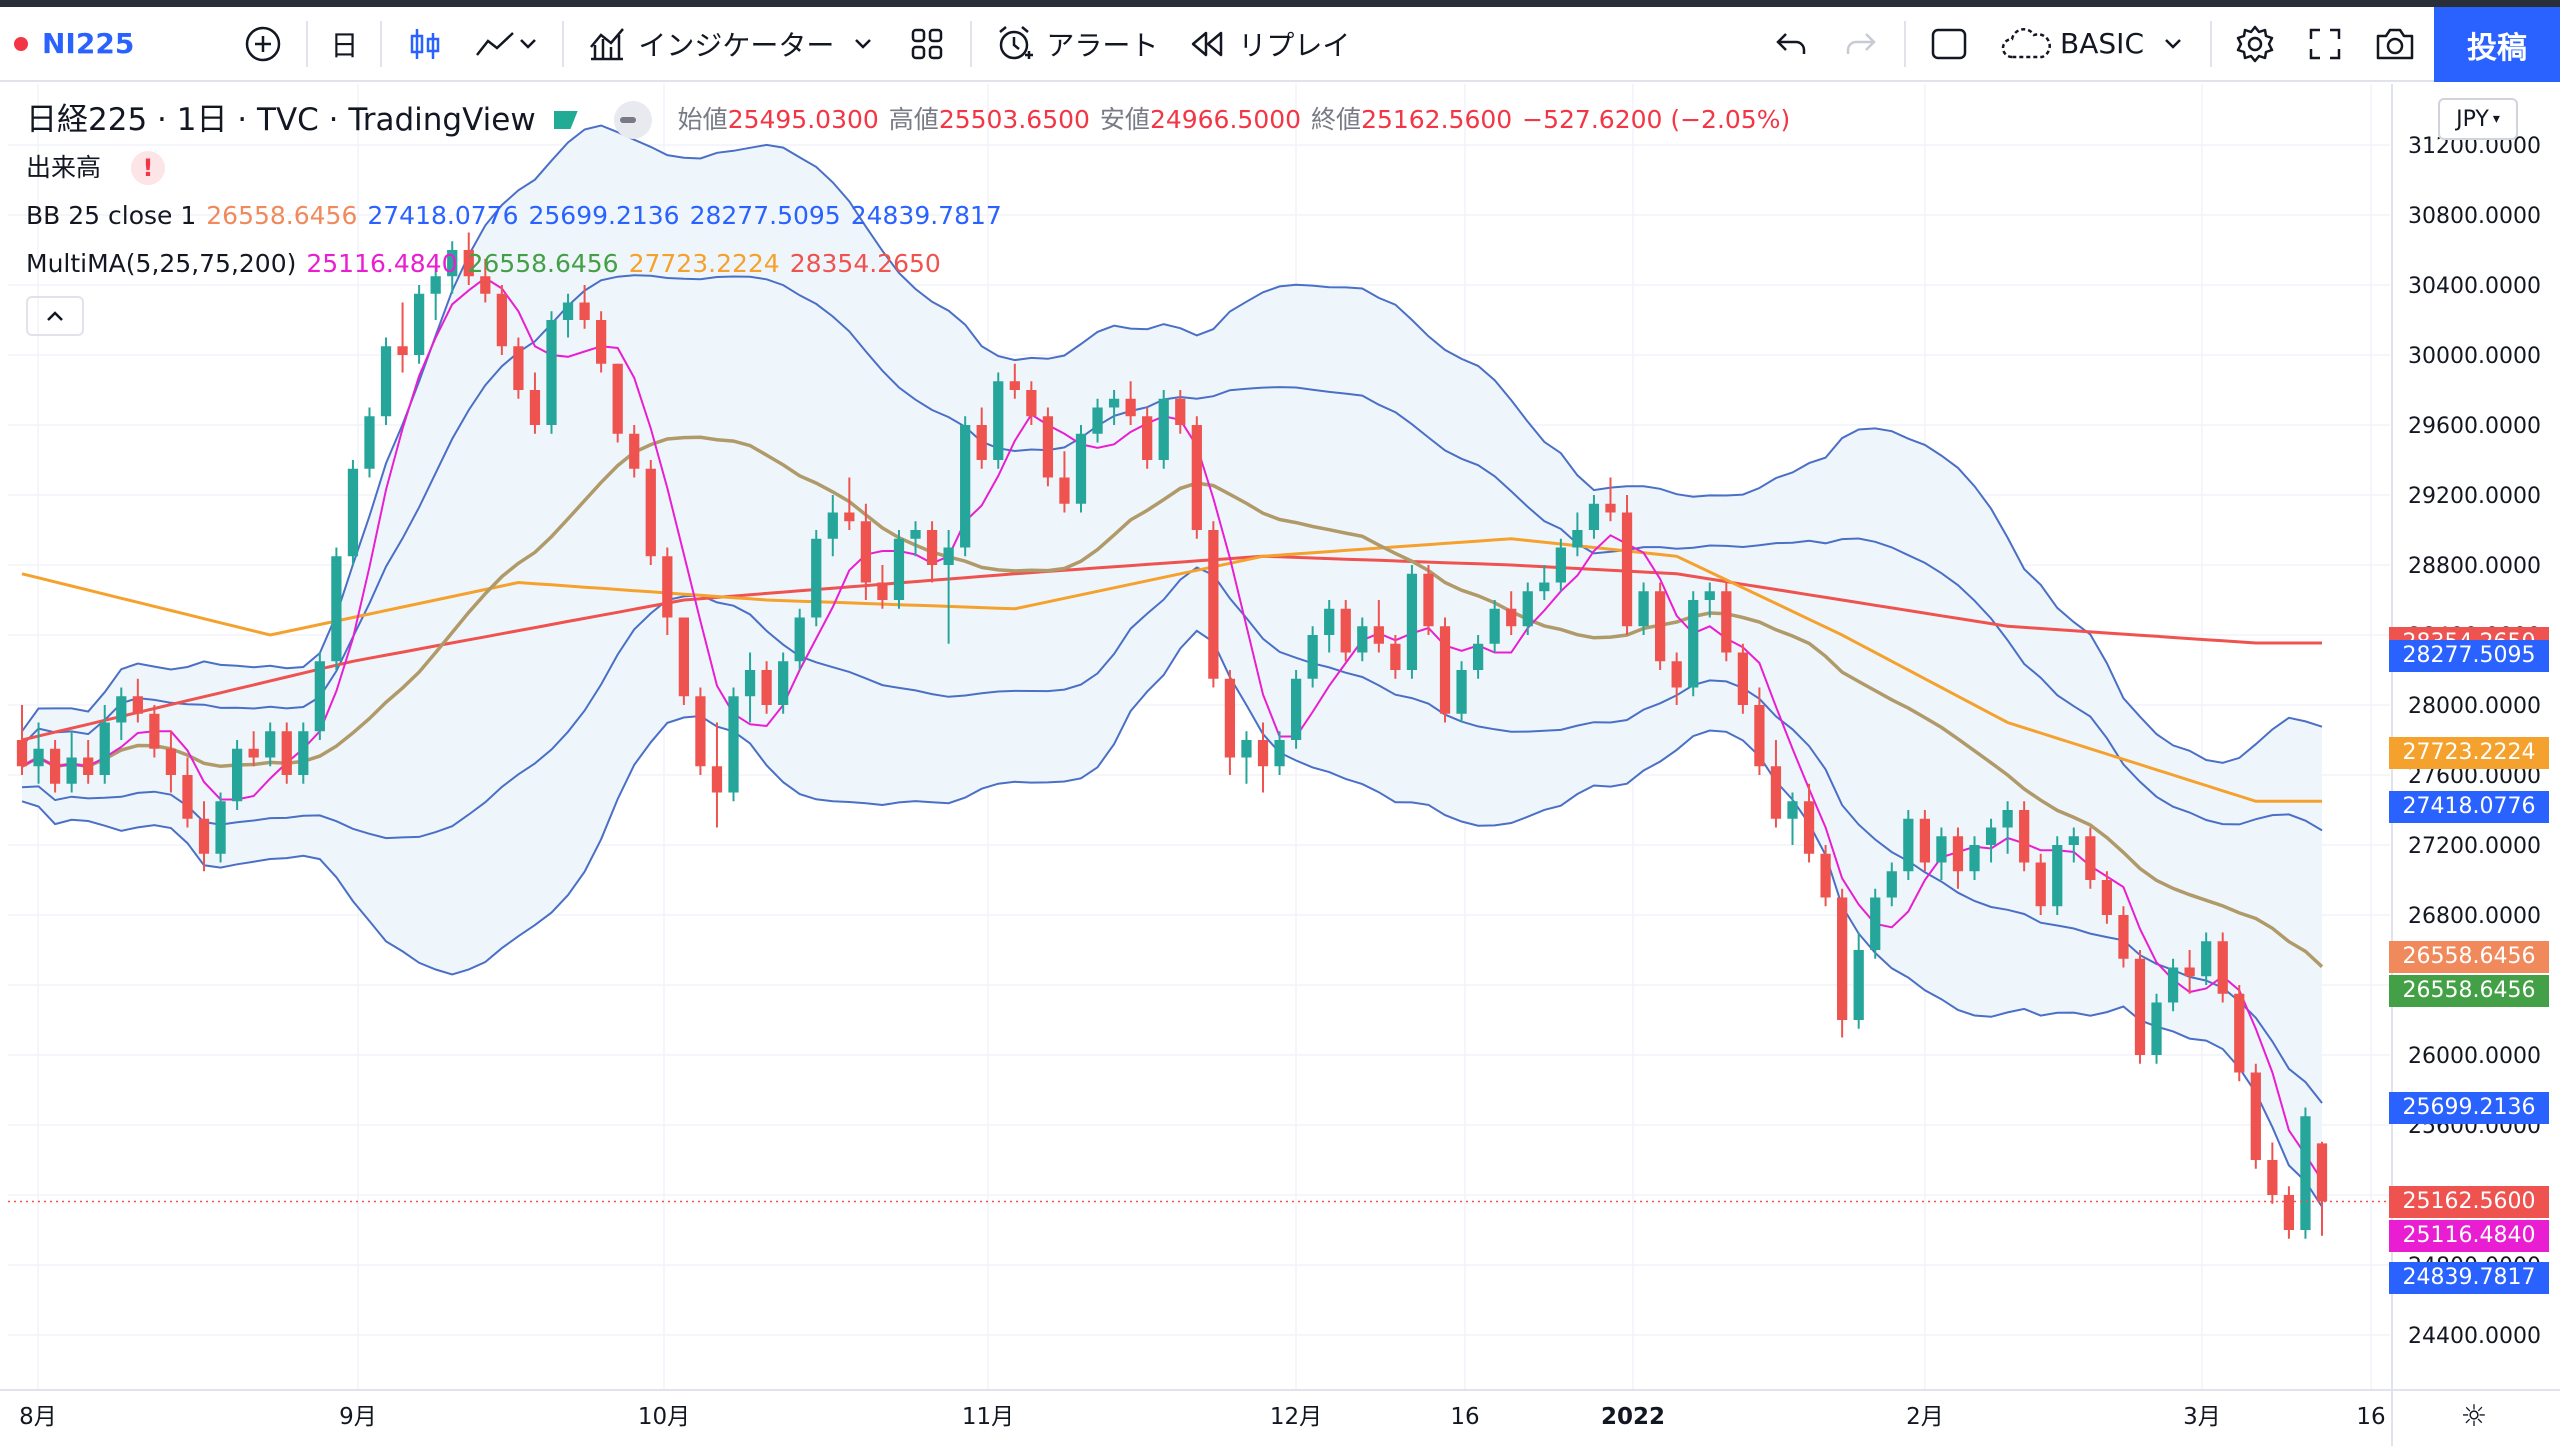 The image size is (2560, 1446). What do you see at coordinates (765, 215) in the screenshot?
I see `bb-value-4: 28277.5095` at bounding box center [765, 215].